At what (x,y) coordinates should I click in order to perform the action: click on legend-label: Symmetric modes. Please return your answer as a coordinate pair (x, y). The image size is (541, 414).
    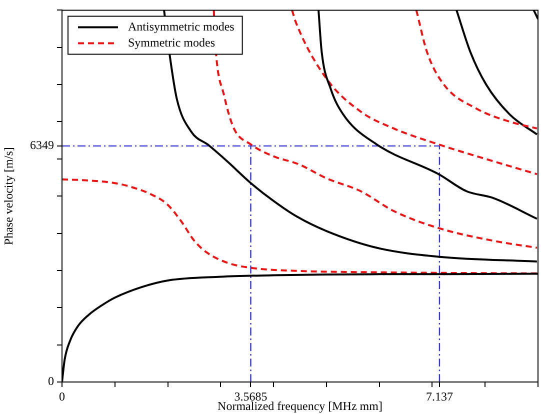
    Looking at the image, I should click on (172, 42).